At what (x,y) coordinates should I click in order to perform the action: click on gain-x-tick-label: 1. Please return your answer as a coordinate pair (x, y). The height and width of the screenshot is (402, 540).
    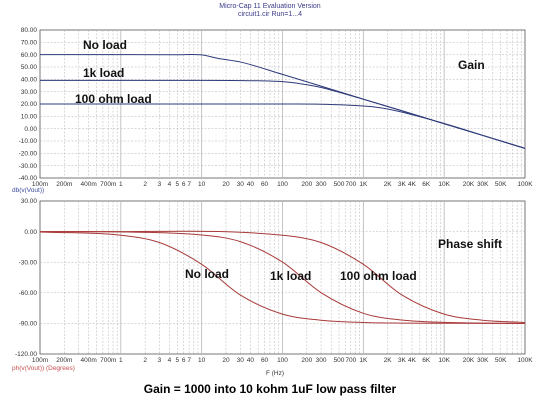
    Looking at the image, I should click on (121, 184).